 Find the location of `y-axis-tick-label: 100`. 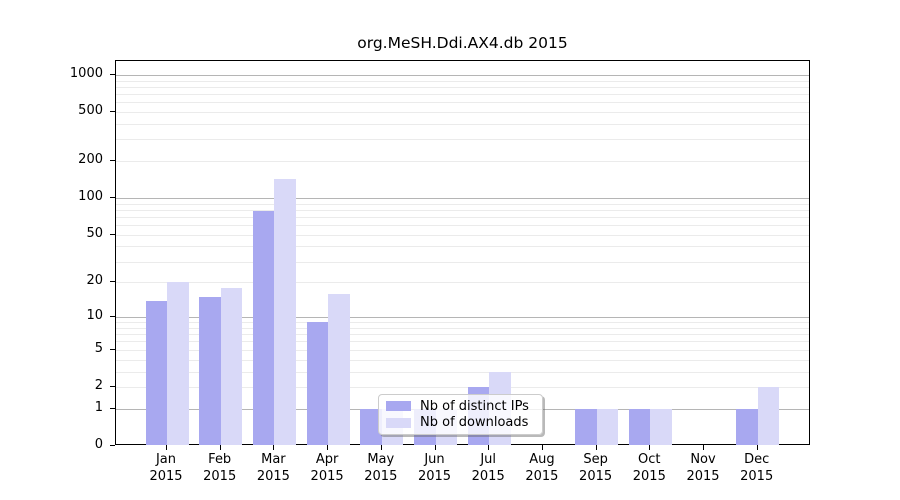

y-axis-tick-label: 100 is located at coordinates (90, 197).